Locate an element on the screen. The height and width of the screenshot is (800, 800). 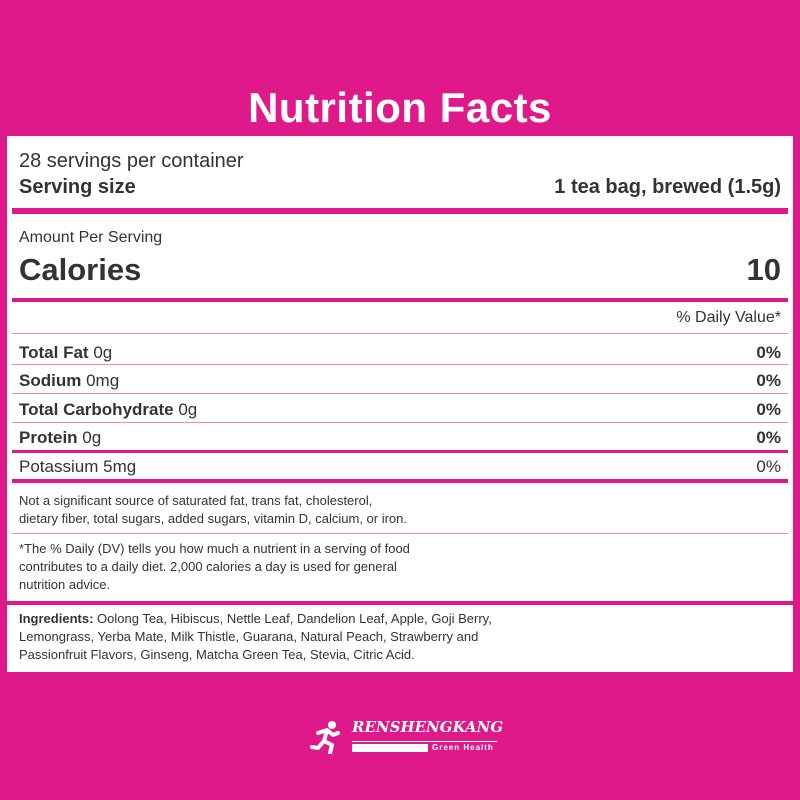
serving-size-value: 1 tea bag, brewed (1.5g) is located at coordinates (667, 187).